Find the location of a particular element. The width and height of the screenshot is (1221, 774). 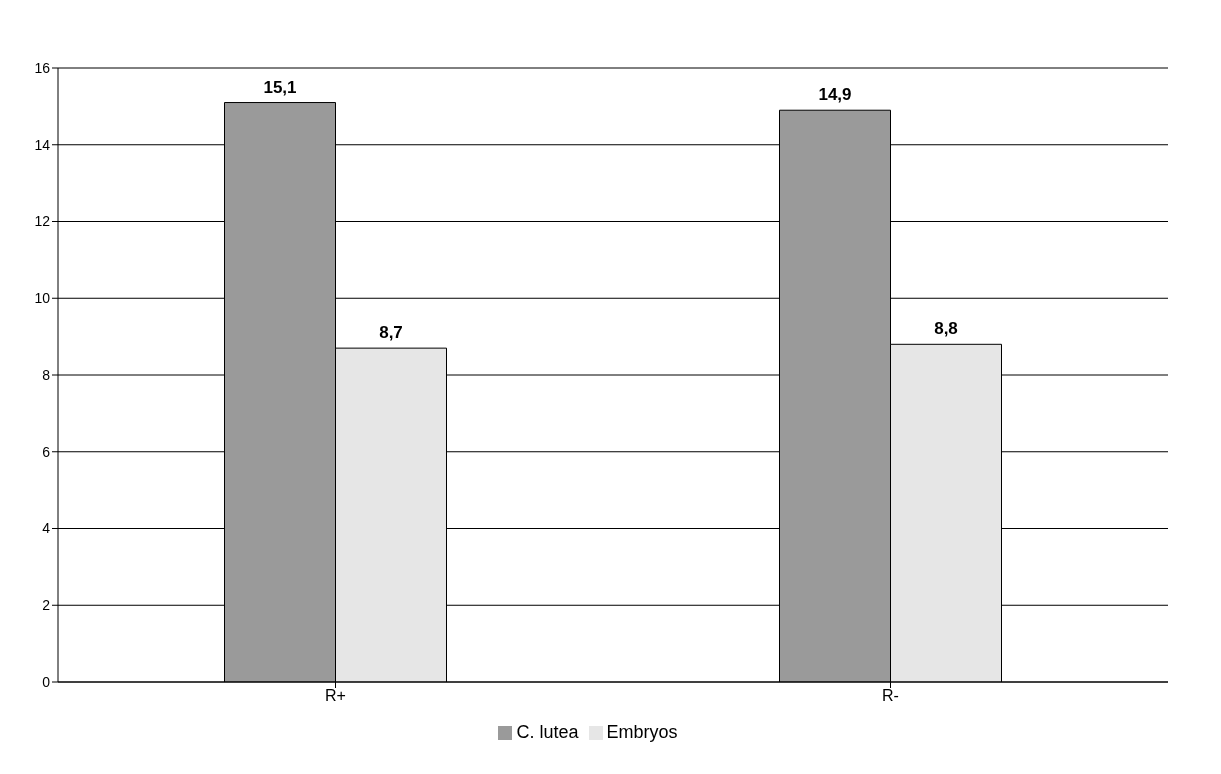

data-label: 8,8 is located at coordinates (946, 329).